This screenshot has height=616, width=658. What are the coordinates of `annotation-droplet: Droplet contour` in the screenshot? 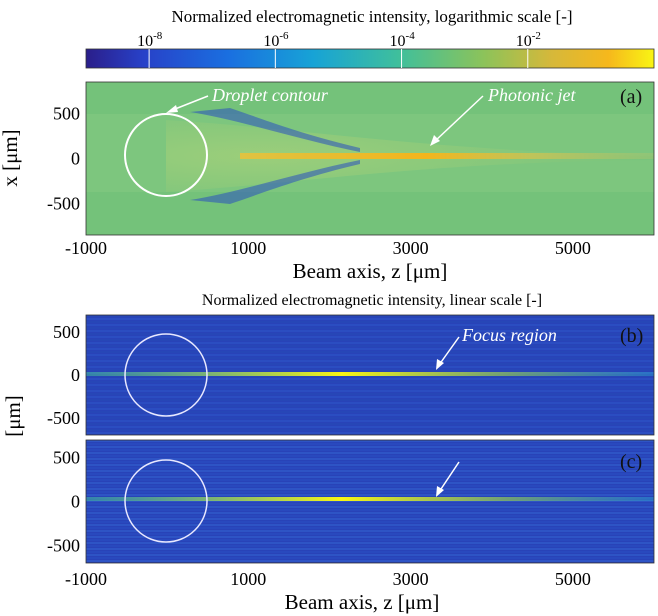 It's located at (270, 95).